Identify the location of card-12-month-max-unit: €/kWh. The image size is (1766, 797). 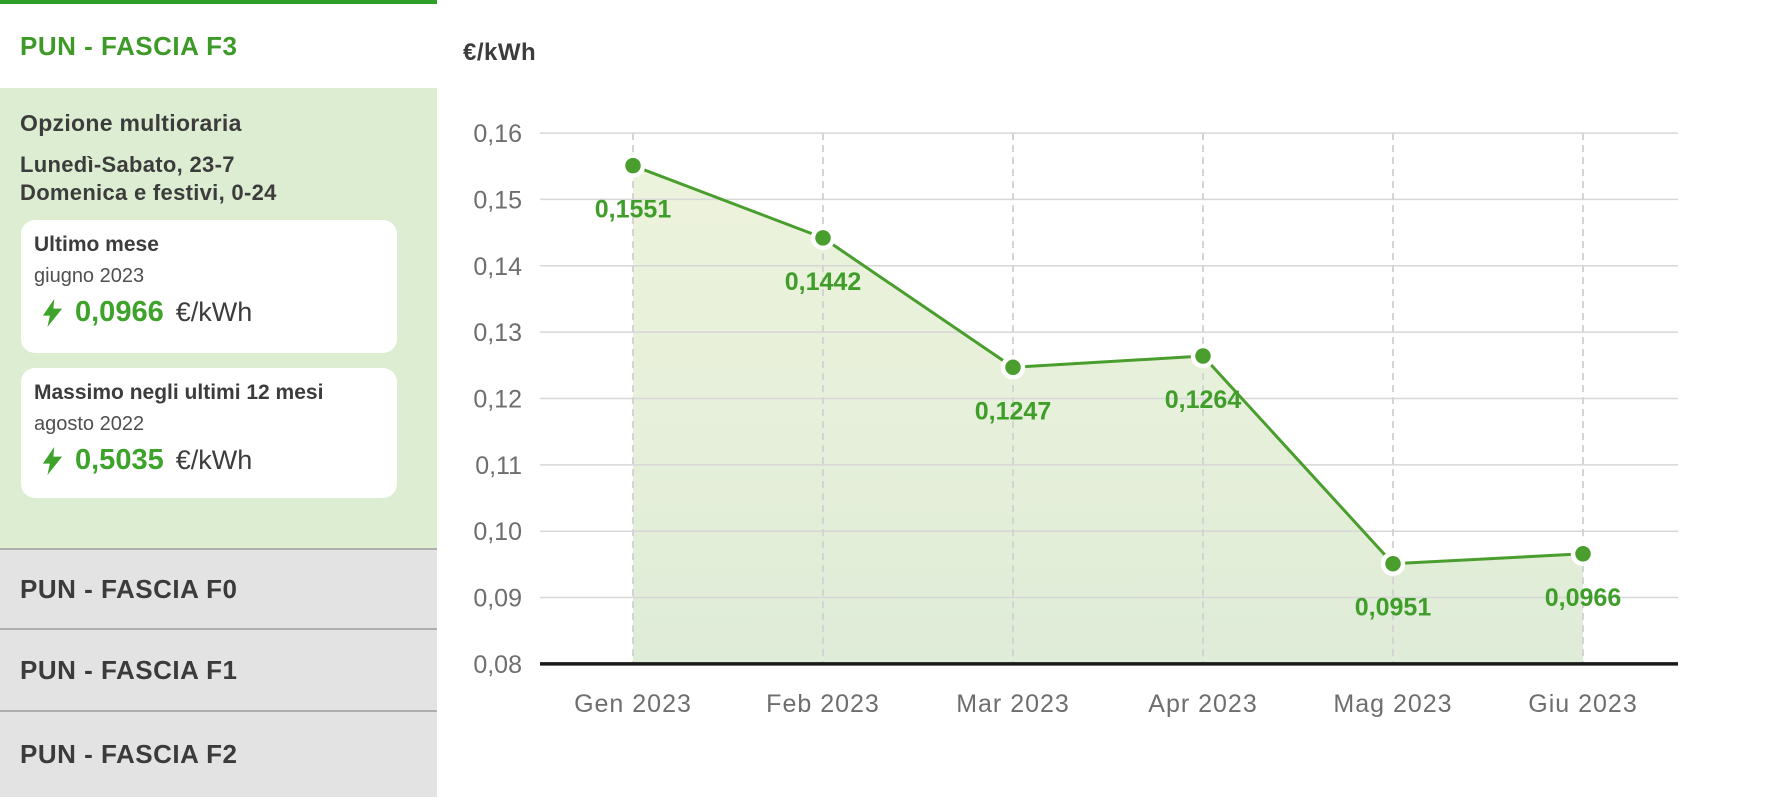
(214, 460).